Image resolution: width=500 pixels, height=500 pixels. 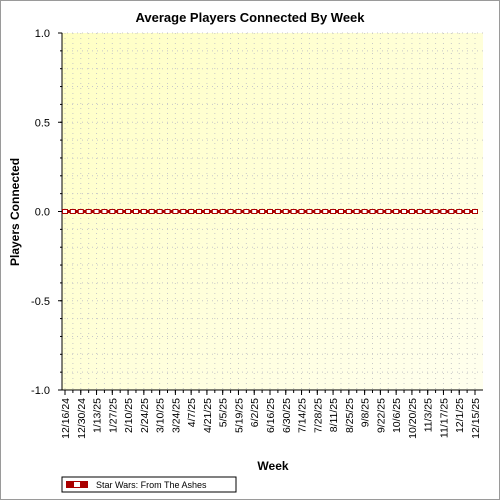 I want to click on x-tick-label: 4/21/25, so click(x=208, y=415).